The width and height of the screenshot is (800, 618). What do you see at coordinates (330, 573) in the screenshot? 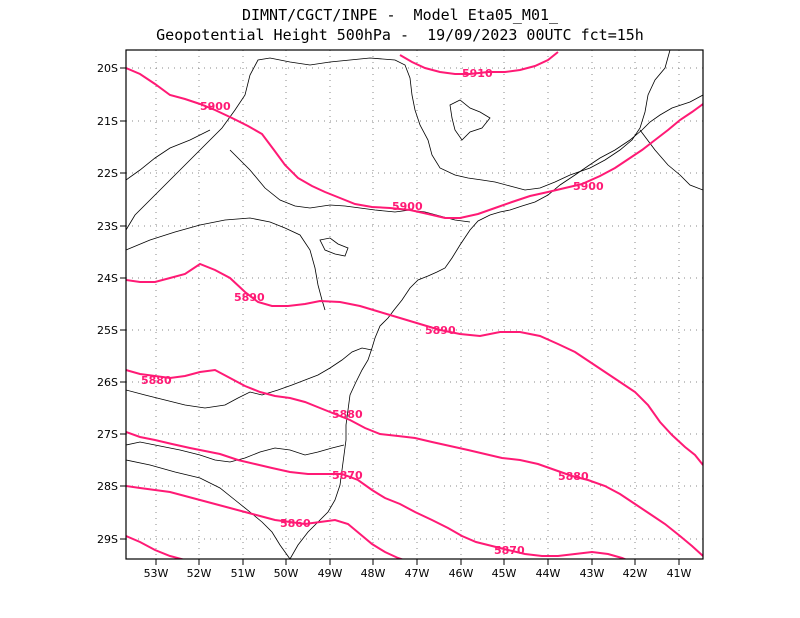
I see `lon-label-49w: 49W` at bounding box center [330, 573].